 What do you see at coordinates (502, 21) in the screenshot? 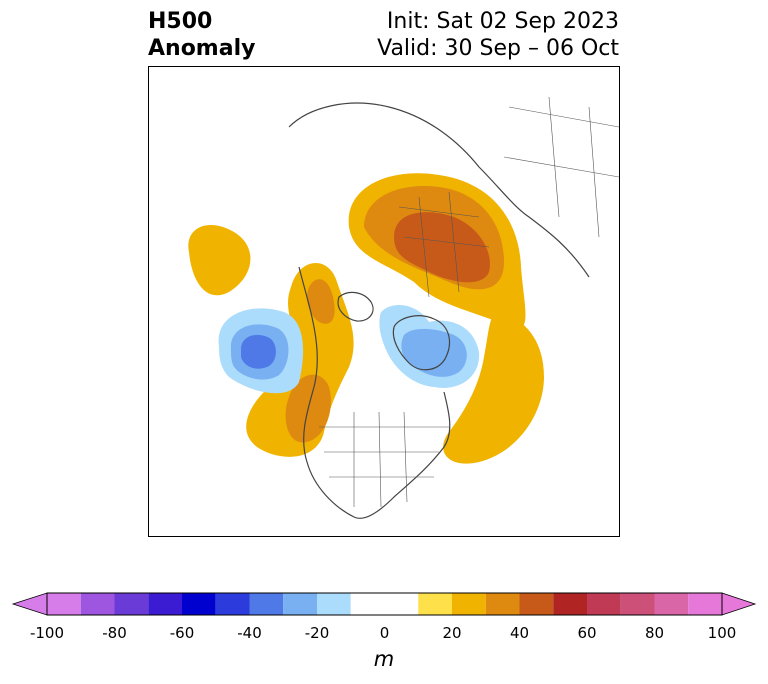
I see `init-date: Init: Sat 02 Sep 2023` at bounding box center [502, 21].